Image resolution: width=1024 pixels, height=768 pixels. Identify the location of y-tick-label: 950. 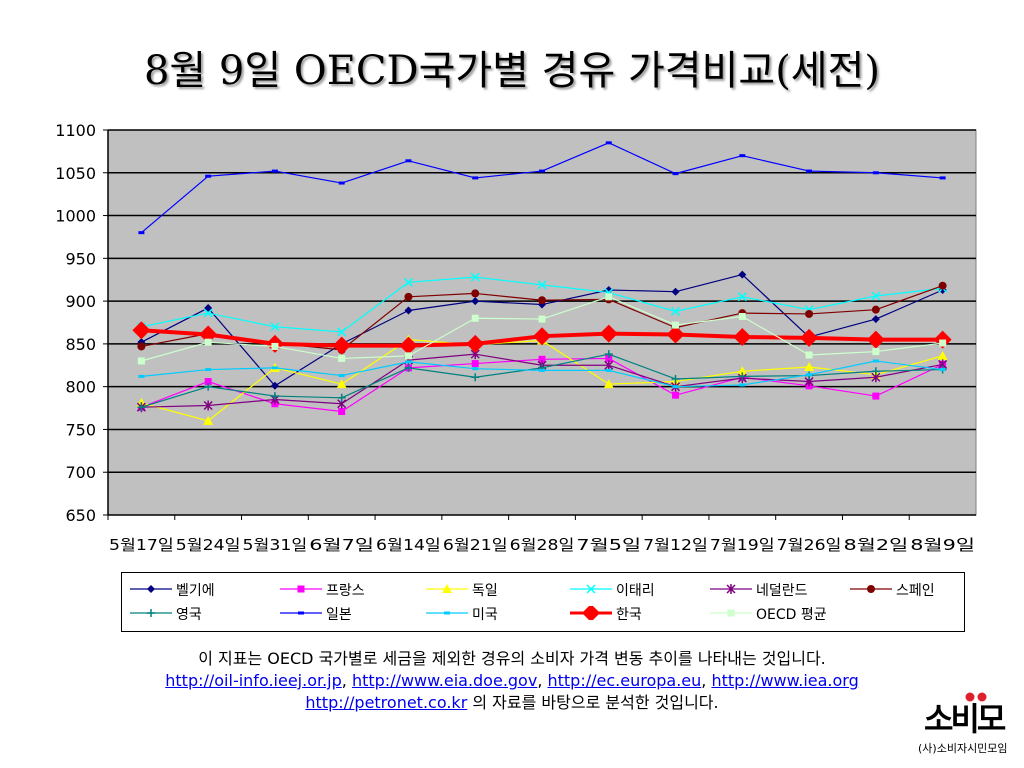
(80, 258).